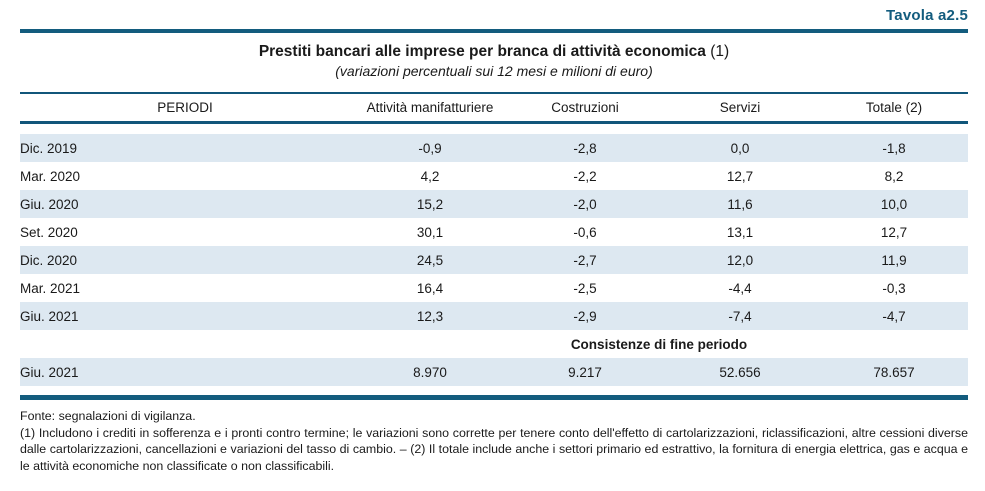 Image resolution: width=985 pixels, height=491 pixels. What do you see at coordinates (894, 372) in the screenshot?
I see `value-cell: 78.657` at bounding box center [894, 372].